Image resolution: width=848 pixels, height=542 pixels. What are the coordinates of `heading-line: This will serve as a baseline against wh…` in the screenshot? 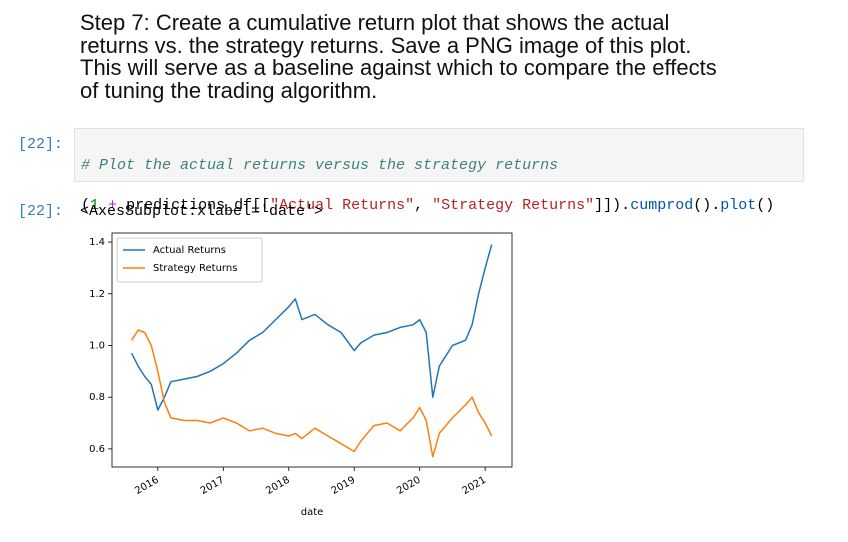 It's located at (398, 67).